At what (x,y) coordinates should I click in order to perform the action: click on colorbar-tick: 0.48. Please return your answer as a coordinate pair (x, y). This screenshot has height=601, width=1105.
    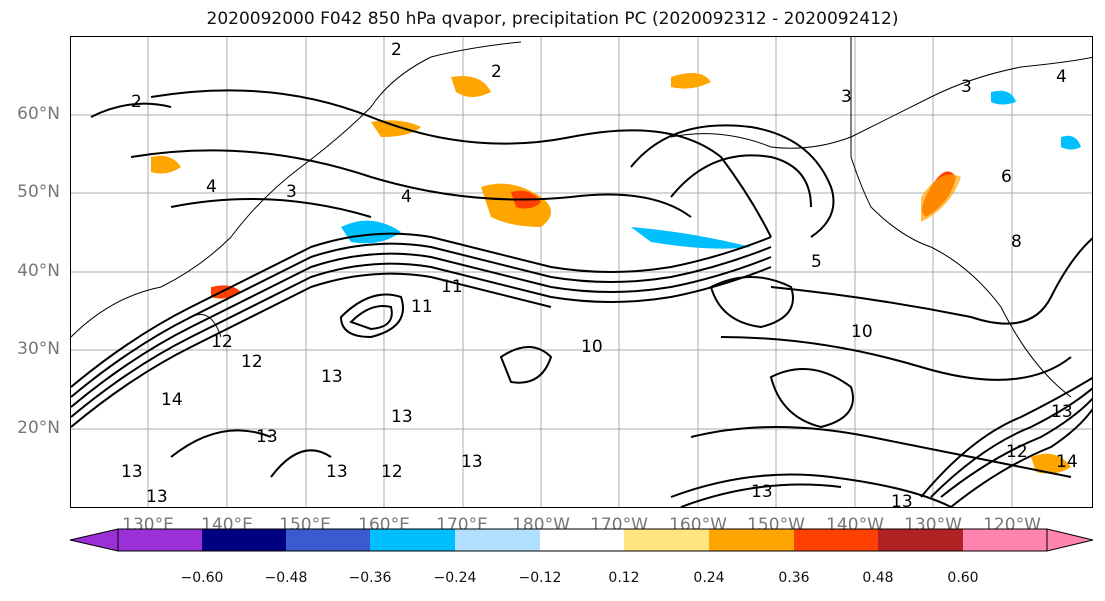
    Looking at the image, I should click on (878, 578).